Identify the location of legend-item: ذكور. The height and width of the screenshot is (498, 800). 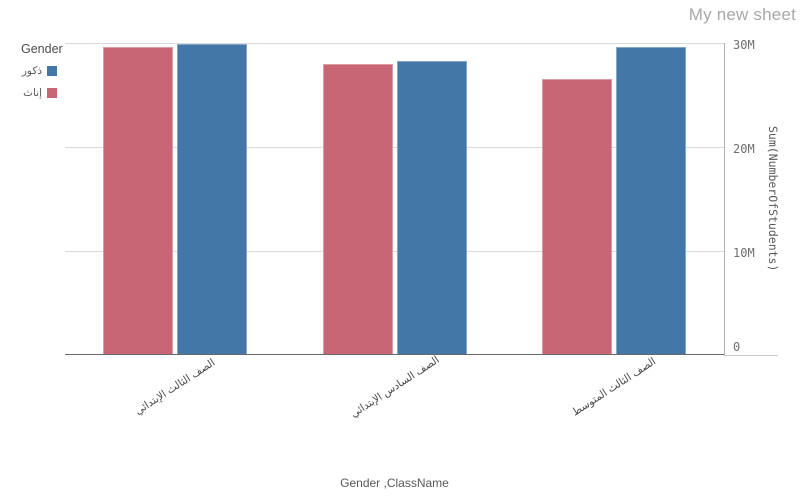
(28, 71).